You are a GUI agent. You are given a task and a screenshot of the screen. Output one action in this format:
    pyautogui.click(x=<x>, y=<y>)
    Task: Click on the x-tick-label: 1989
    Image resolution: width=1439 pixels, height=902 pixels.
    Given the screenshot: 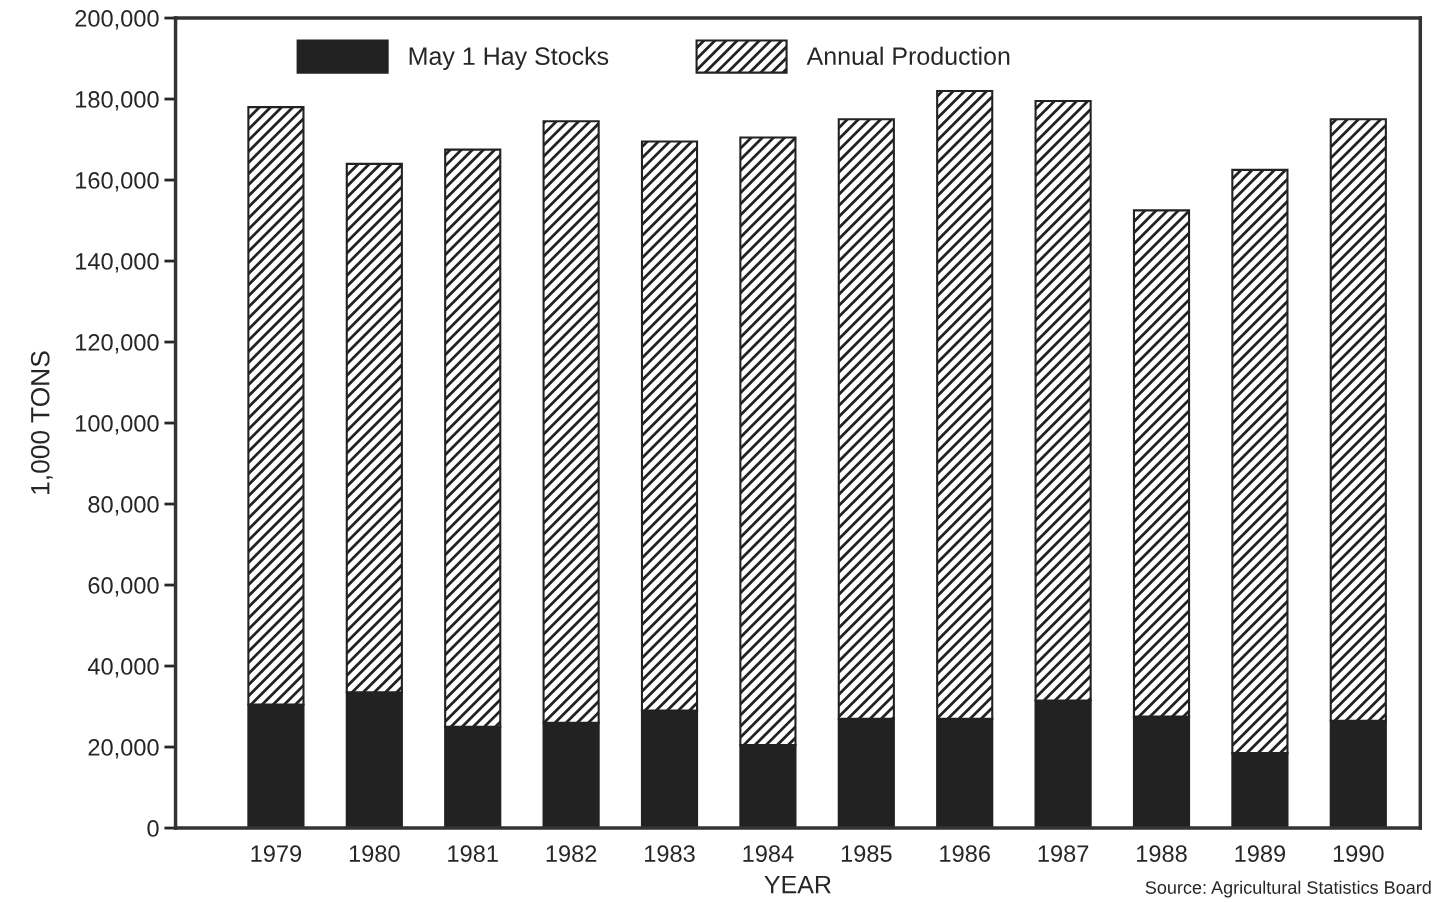 What is the action you would take?
    pyautogui.click(x=1260, y=854)
    